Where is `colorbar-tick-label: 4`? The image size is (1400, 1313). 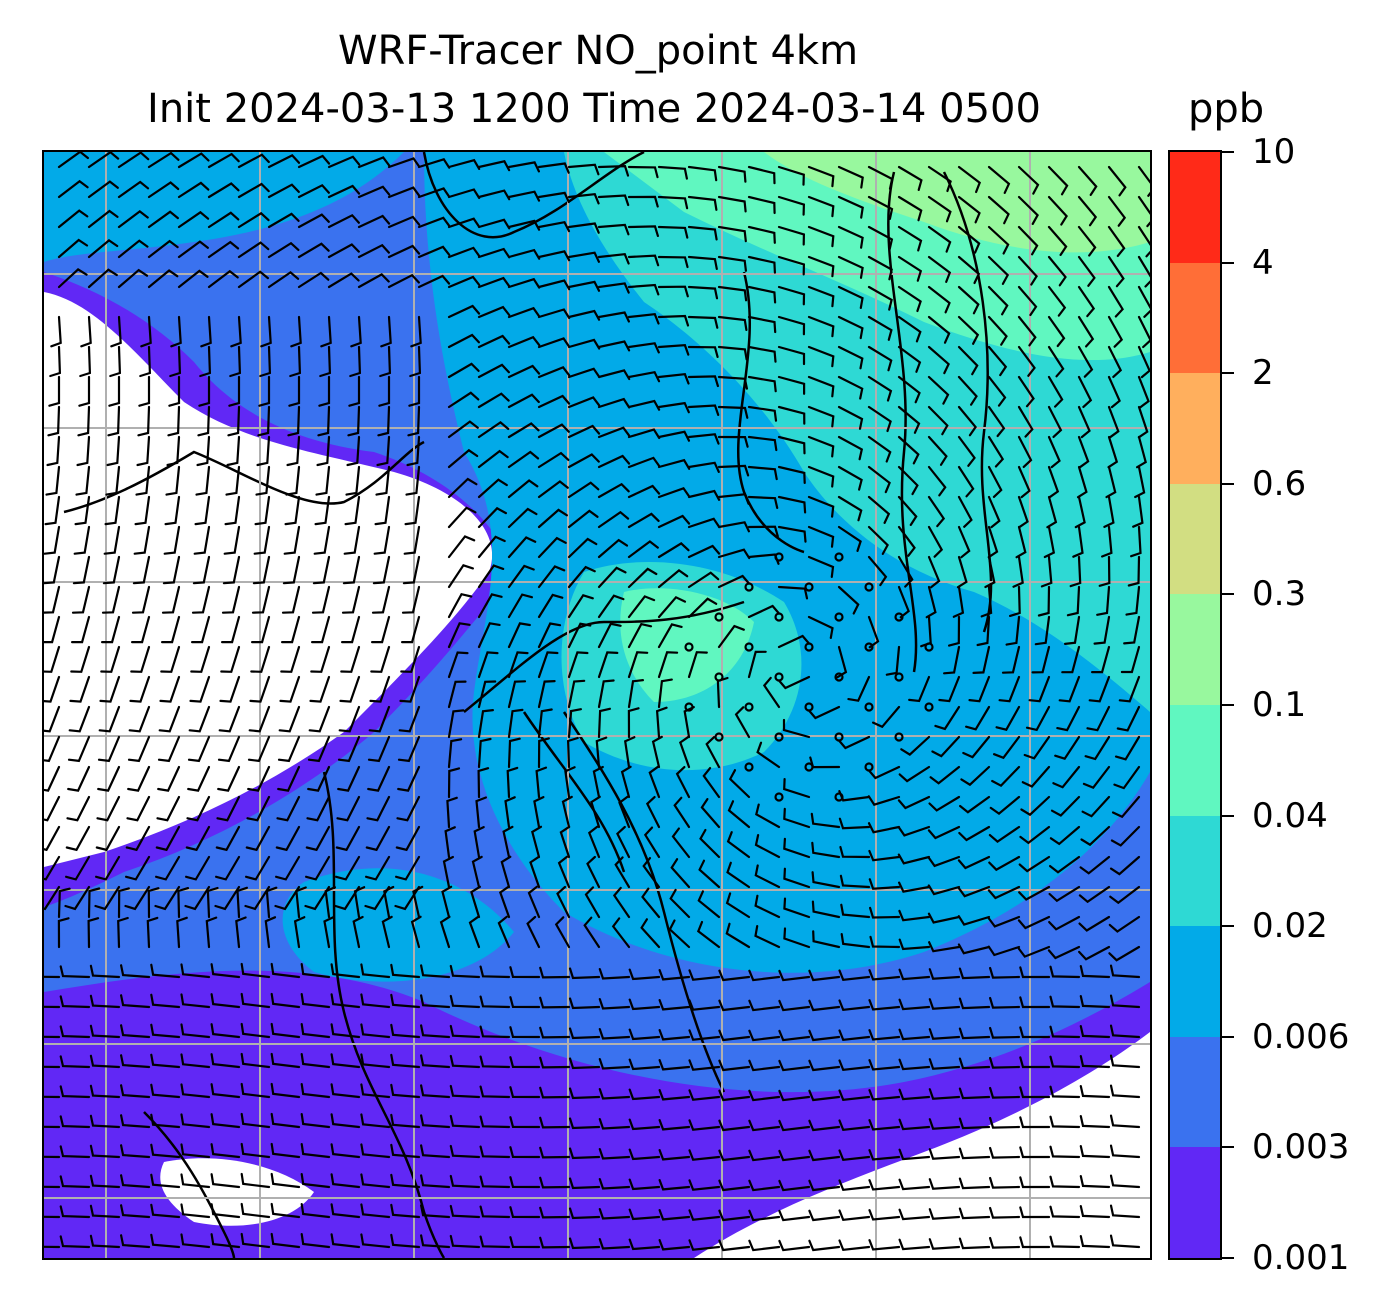
colorbar-tick-label: 4 is located at coordinates (1263, 262).